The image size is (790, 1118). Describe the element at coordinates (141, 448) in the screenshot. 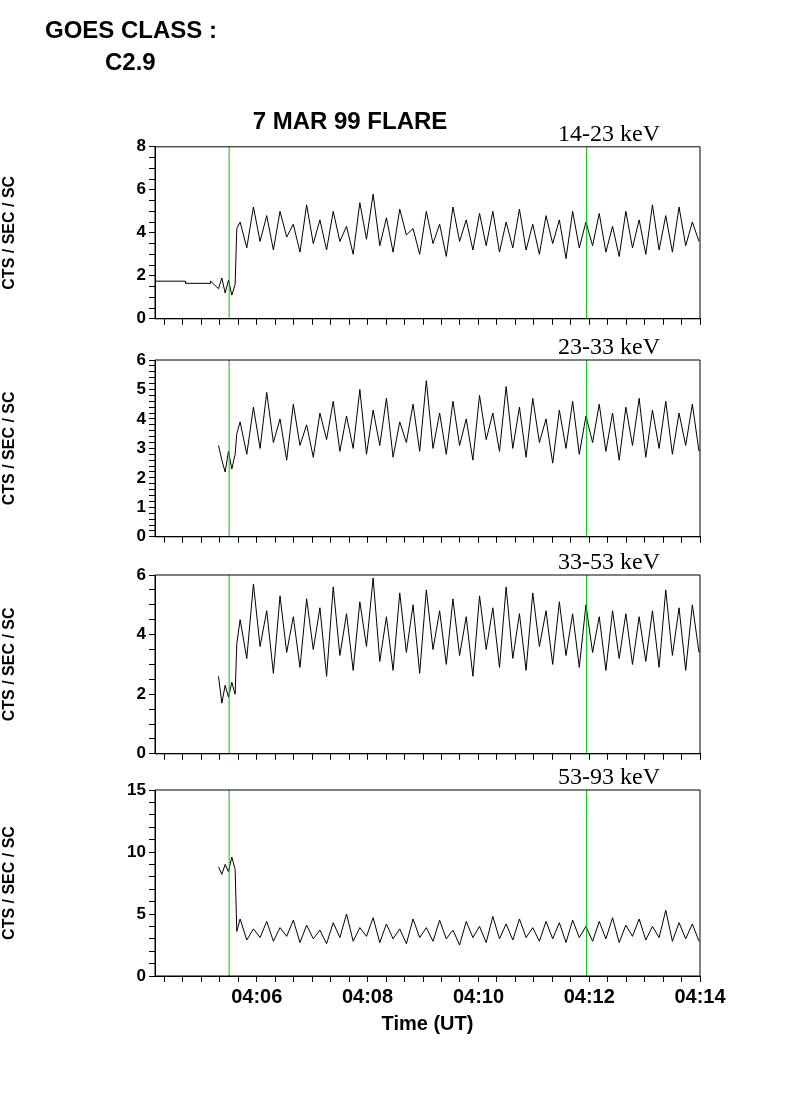

I see `y-tick-label: 3` at that location.